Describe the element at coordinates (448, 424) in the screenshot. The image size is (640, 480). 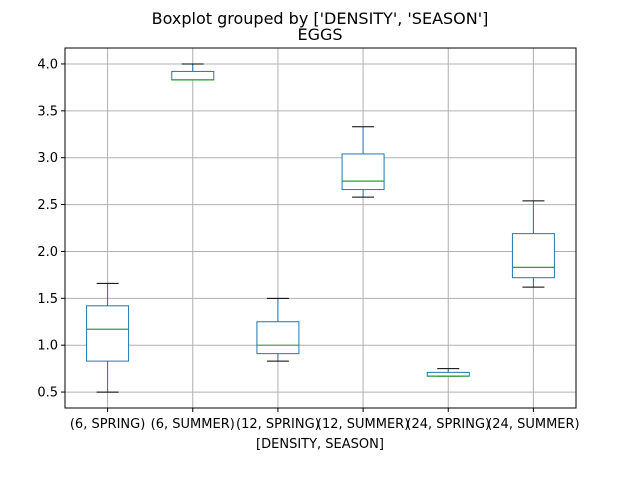
I see `x-tick-label: (24, SPRING)` at that location.